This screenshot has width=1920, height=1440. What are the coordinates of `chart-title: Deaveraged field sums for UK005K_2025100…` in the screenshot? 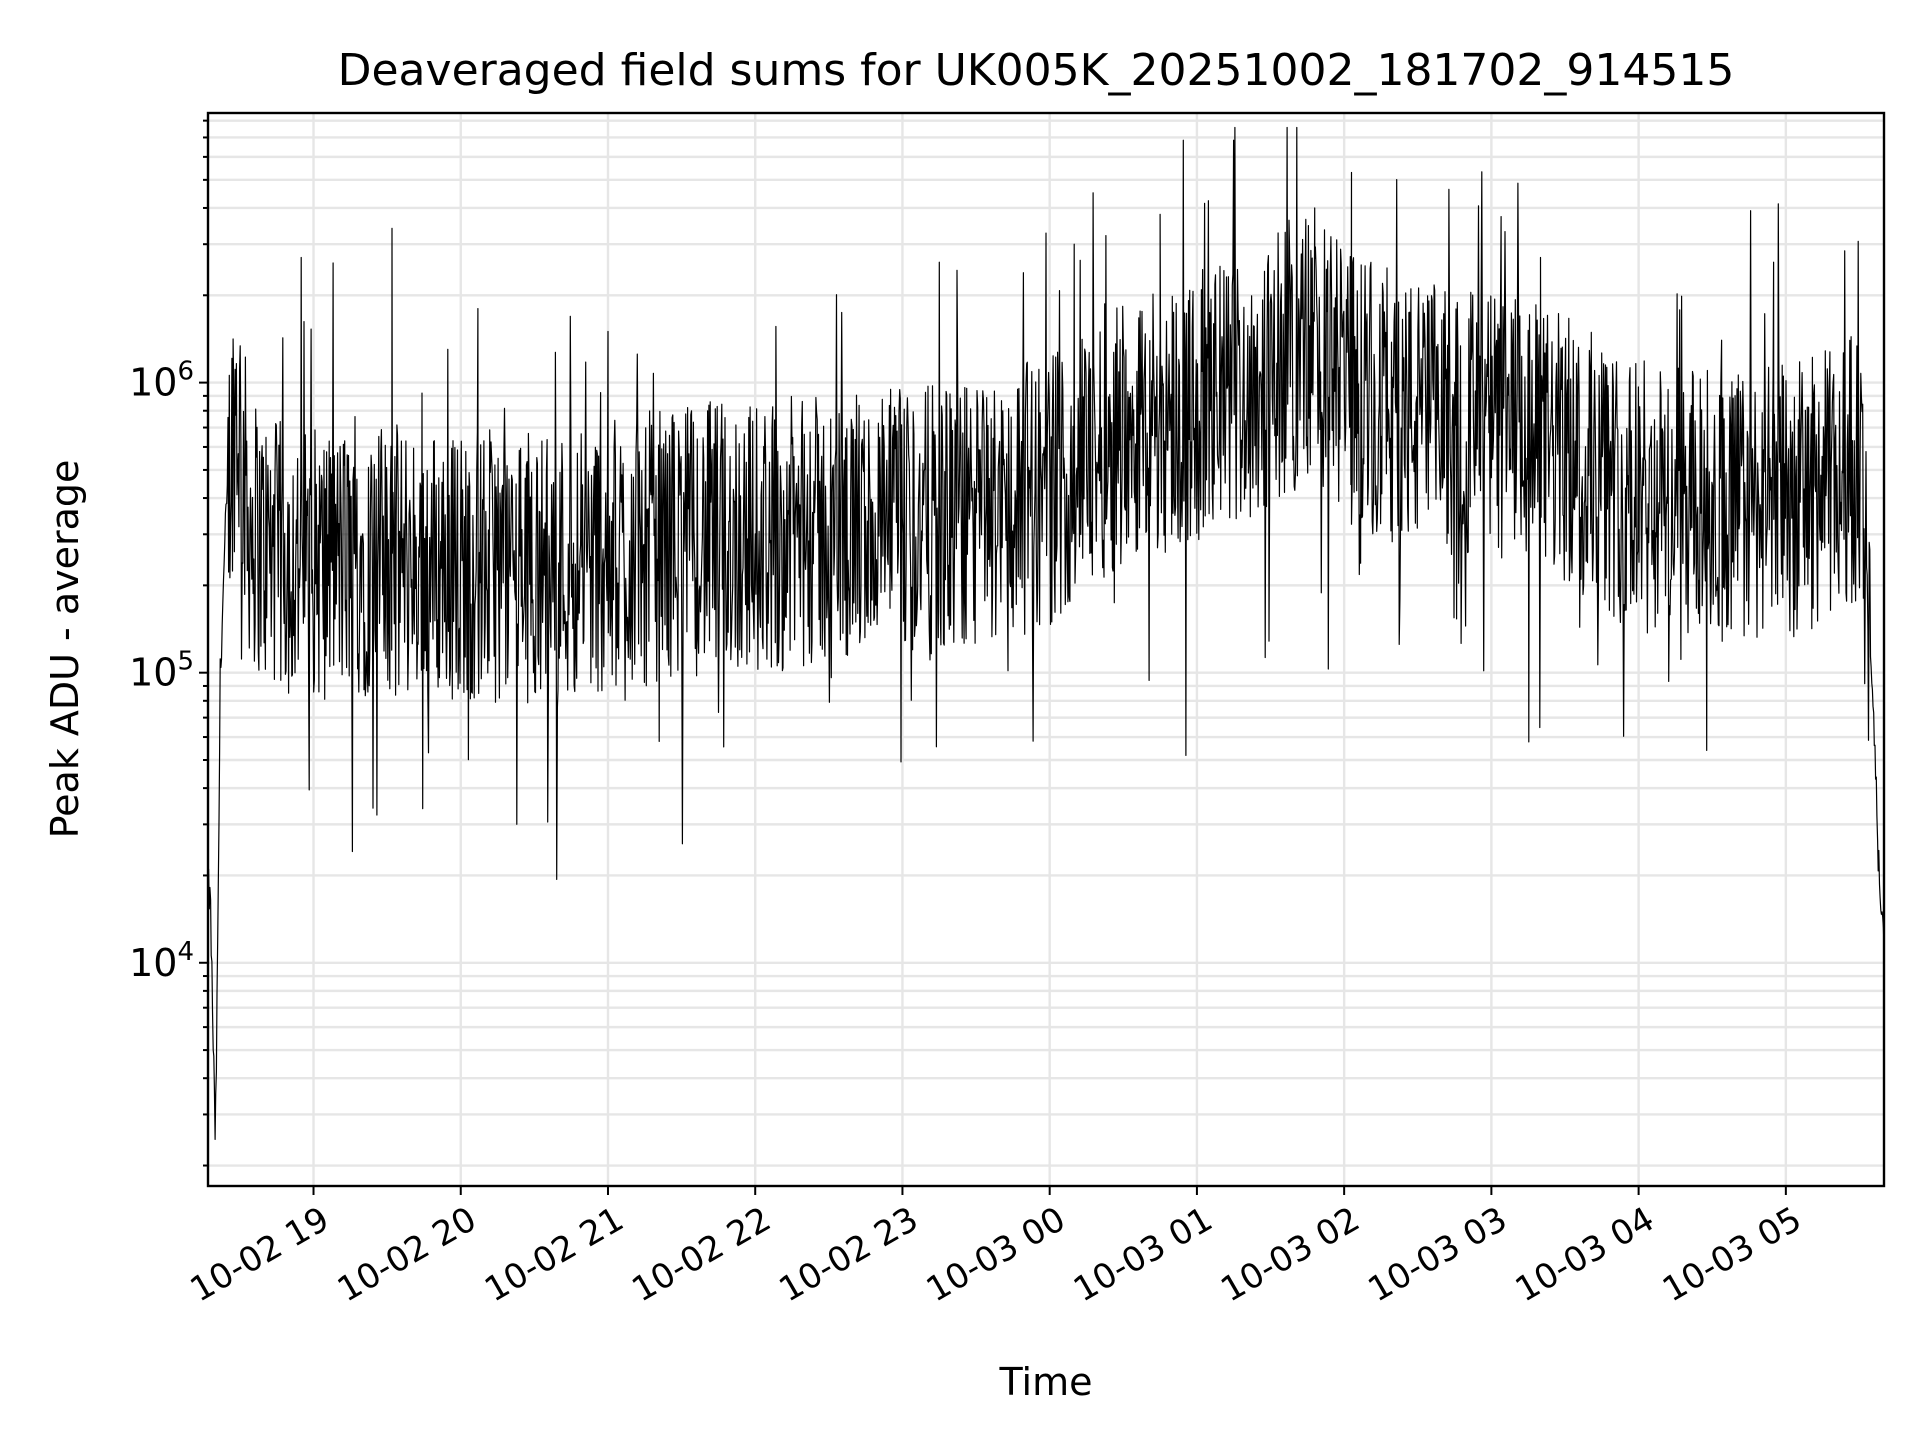 It's located at (1036, 70).